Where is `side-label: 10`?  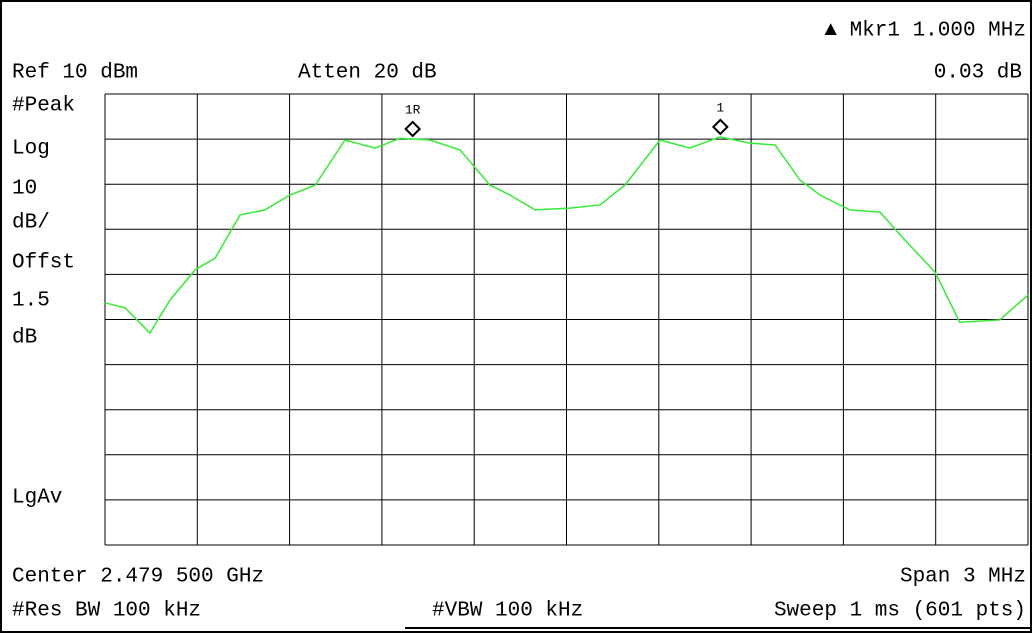 side-label: 10 is located at coordinates (24, 189).